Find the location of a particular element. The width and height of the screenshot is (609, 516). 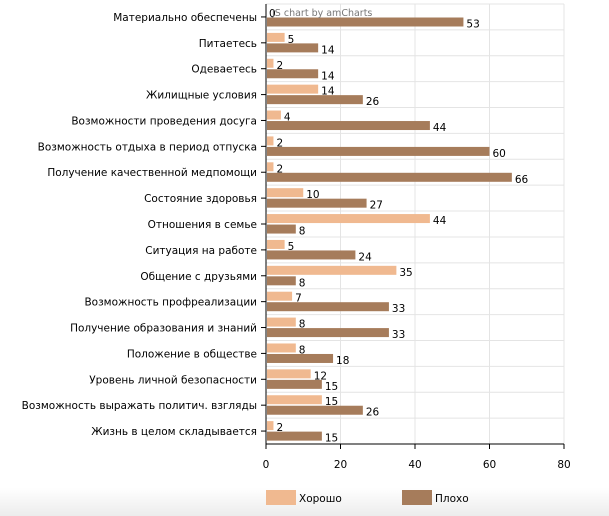

category-label: Жизнь в целом складывается is located at coordinates (174, 432).